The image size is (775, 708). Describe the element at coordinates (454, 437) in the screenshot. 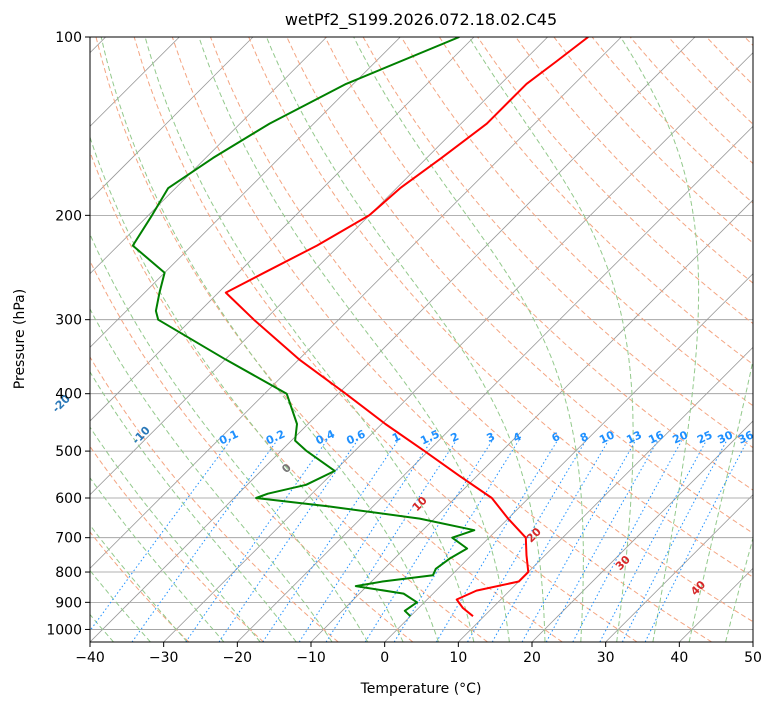

I see `mixing-ratio-label: 2` at that location.